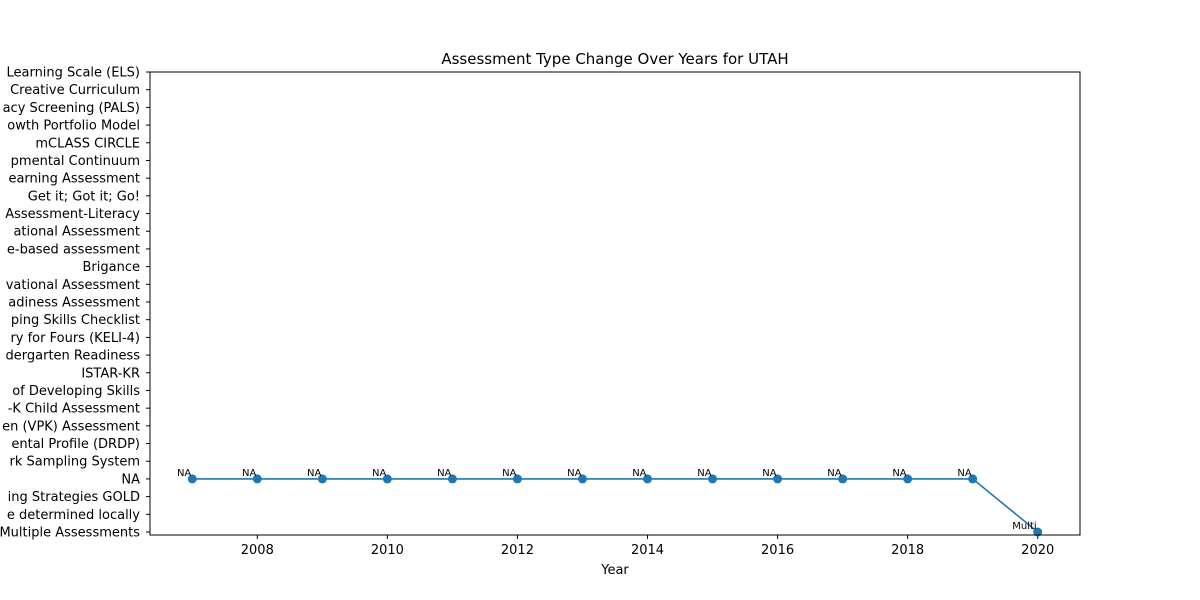  Describe the element at coordinates (74, 179) in the screenshot. I see `y-tick-label: earning Assessment` at that location.